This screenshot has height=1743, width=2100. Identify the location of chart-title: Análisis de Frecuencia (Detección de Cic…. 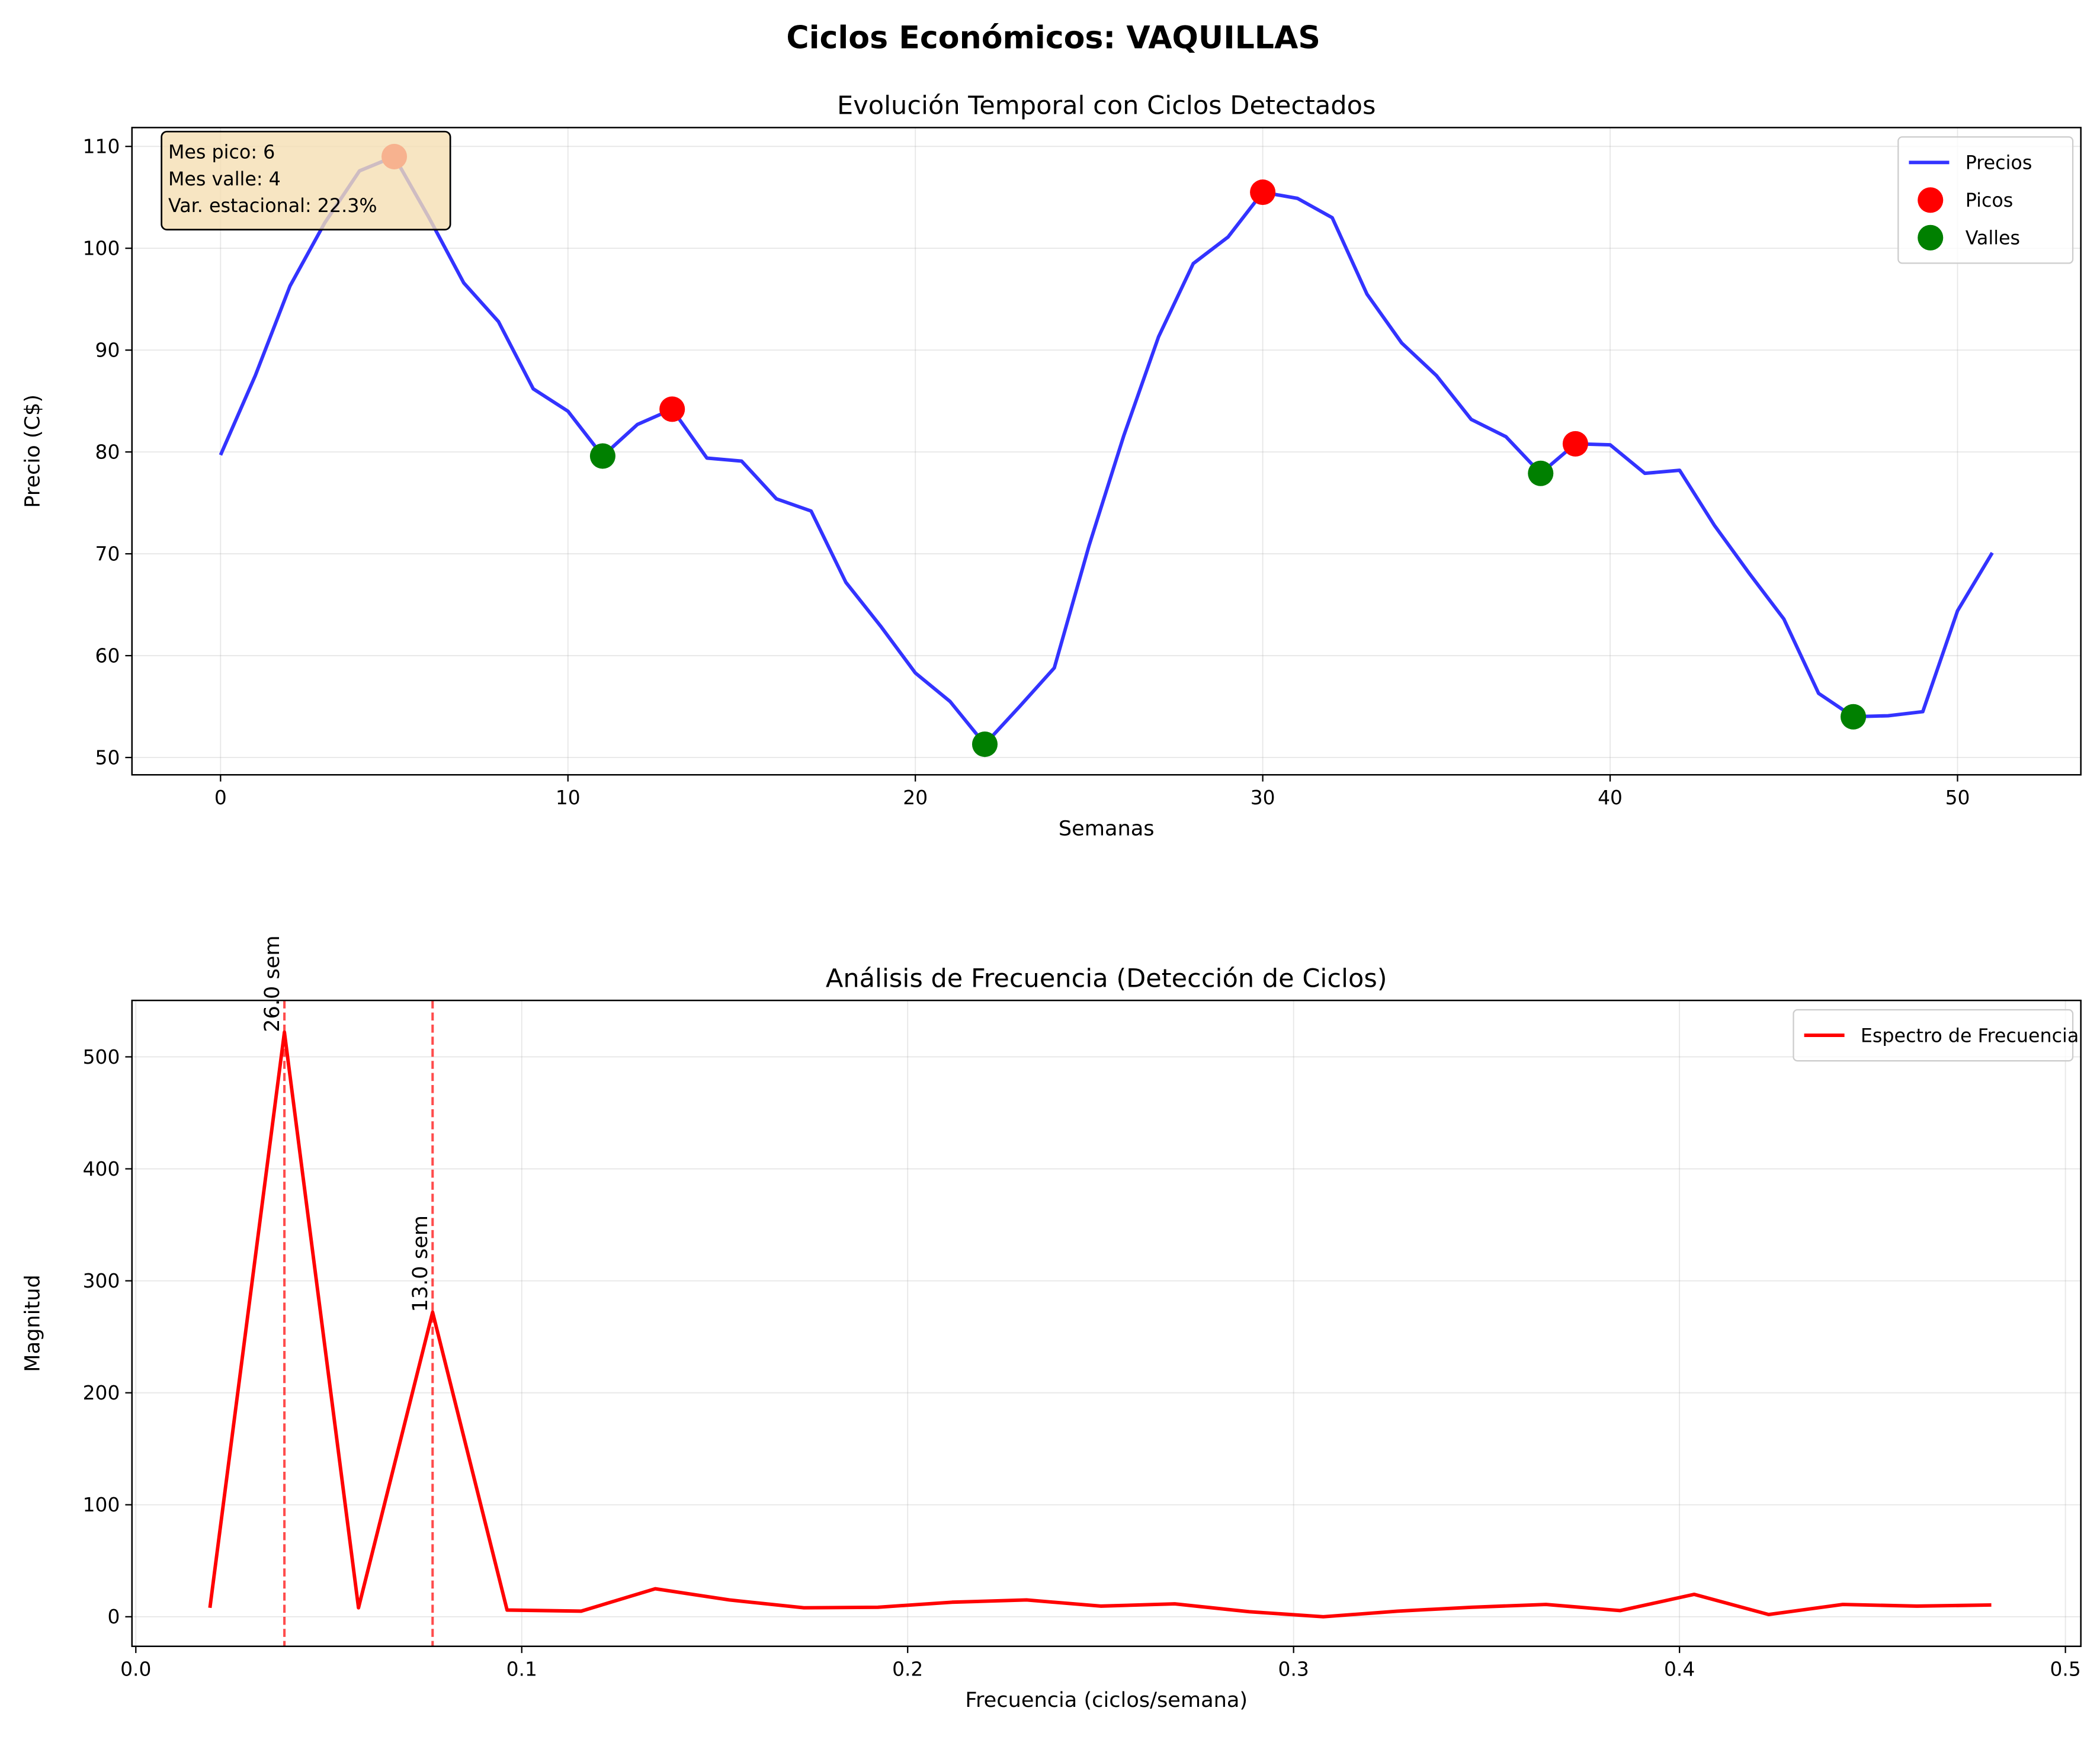
(1106, 979).